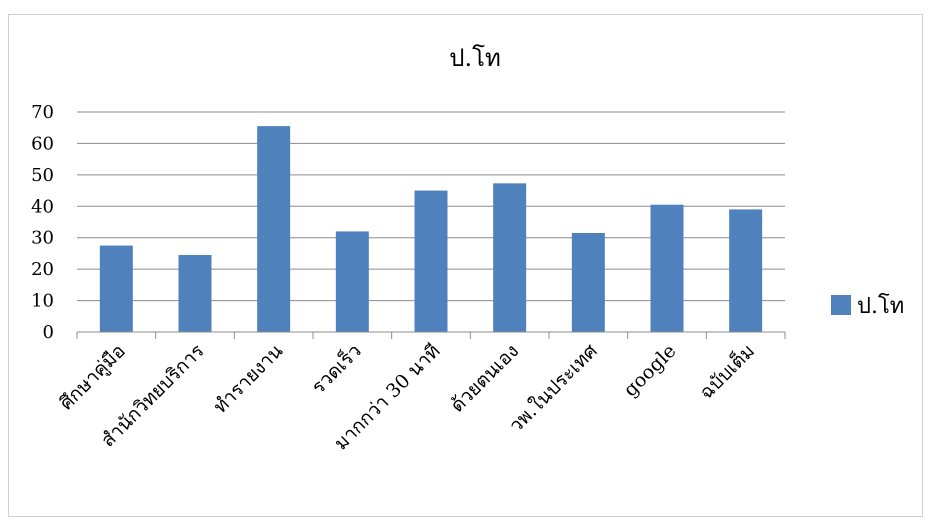 The width and height of the screenshot is (931, 529). Describe the element at coordinates (431, 335) in the screenshot. I see `axes` at that location.